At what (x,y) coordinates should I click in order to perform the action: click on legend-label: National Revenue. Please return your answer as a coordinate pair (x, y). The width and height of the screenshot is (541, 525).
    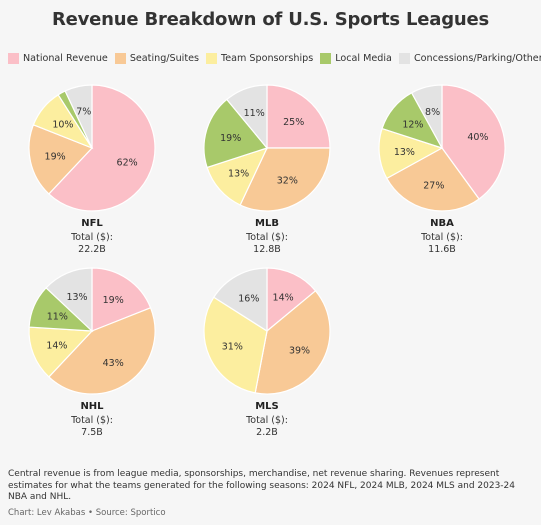
    Looking at the image, I should click on (65, 58).